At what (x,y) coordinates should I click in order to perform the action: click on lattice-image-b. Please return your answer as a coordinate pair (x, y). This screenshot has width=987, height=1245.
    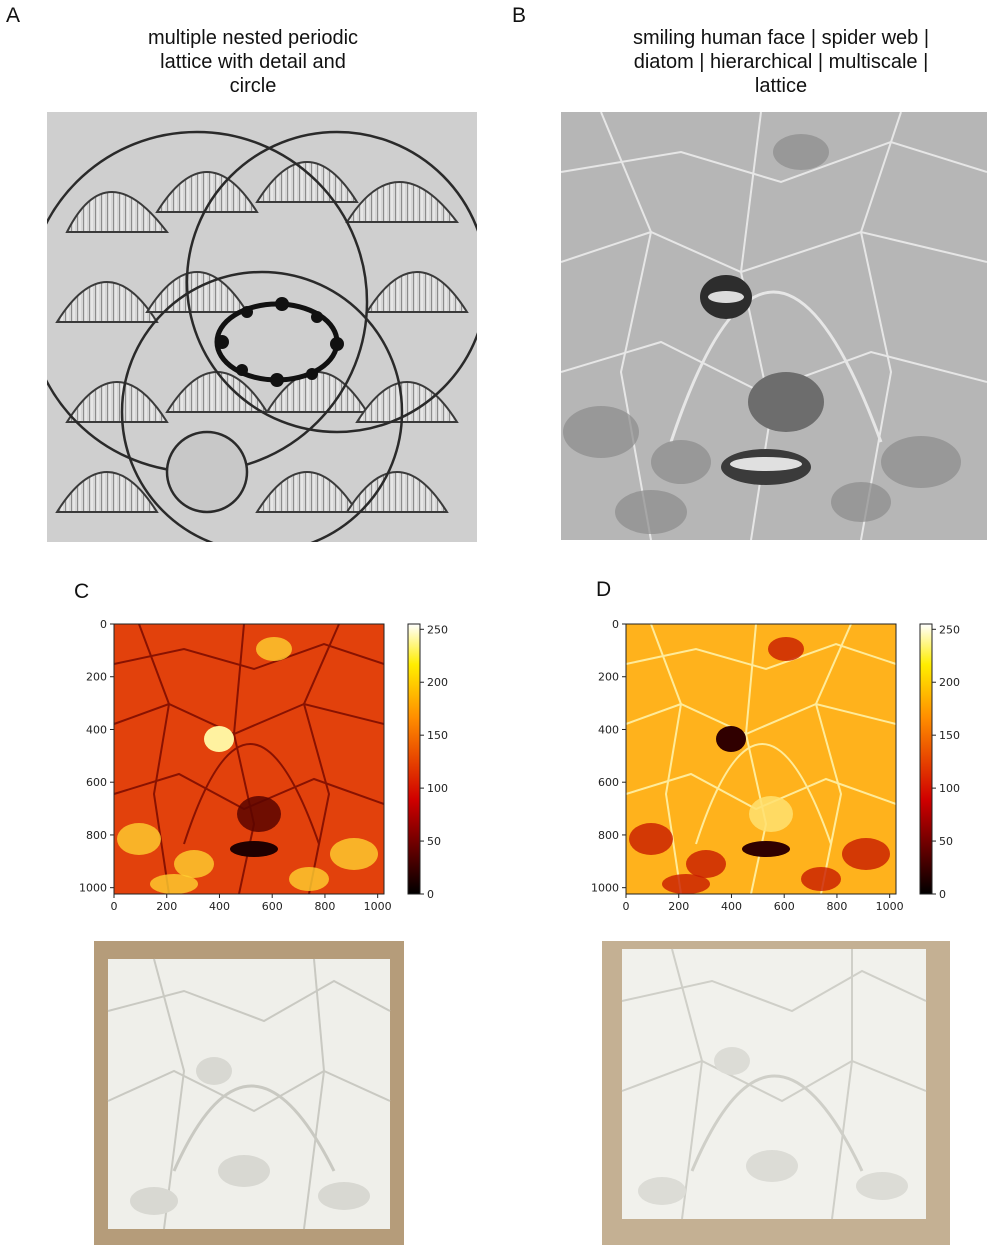
    Looking at the image, I should click on (774, 326).